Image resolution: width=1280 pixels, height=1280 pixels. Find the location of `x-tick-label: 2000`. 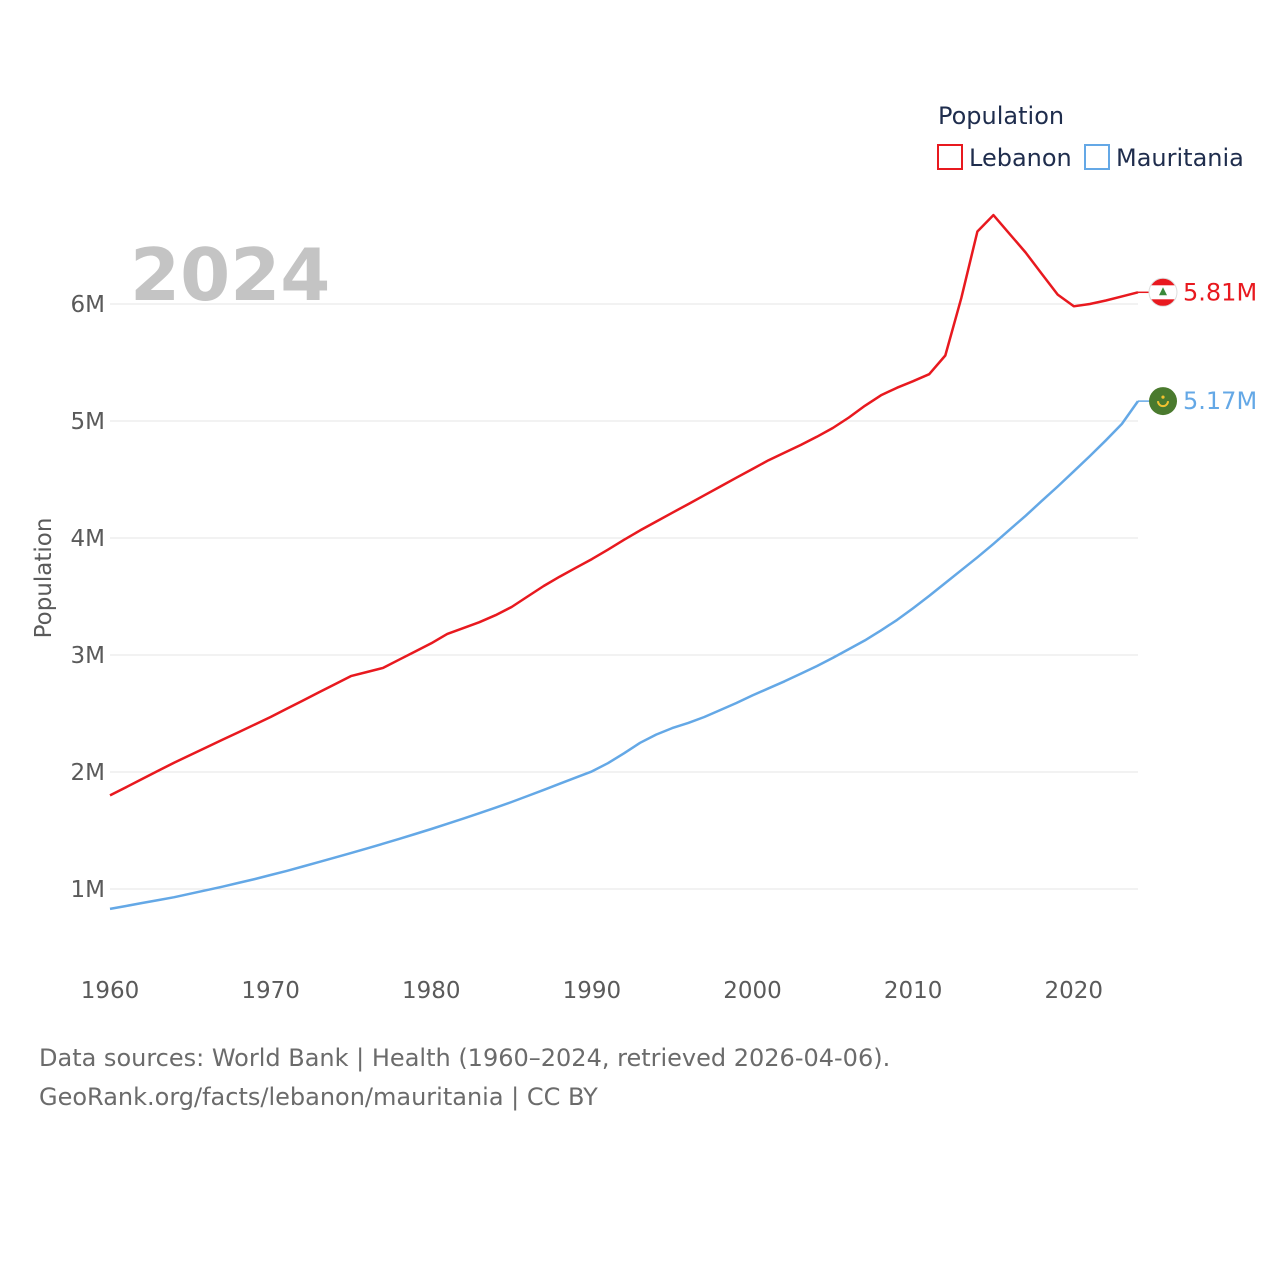

x-tick-label: 2000 is located at coordinates (752, 991).